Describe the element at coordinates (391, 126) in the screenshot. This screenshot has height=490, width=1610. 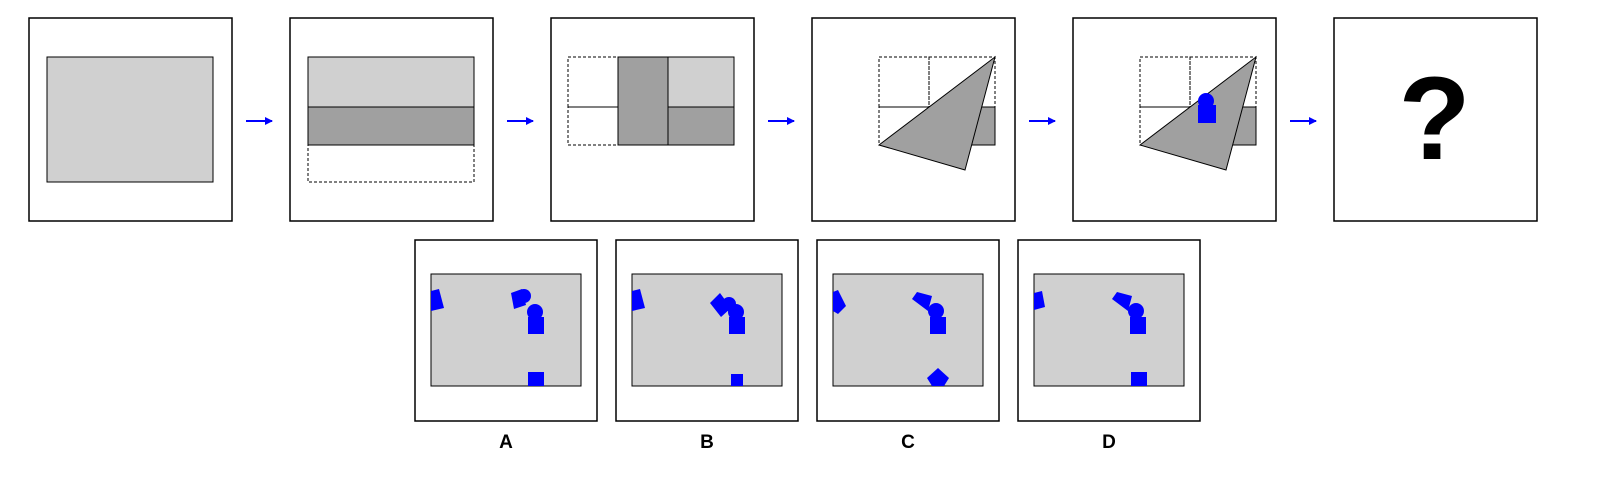
I see `folded-flap` at that location.